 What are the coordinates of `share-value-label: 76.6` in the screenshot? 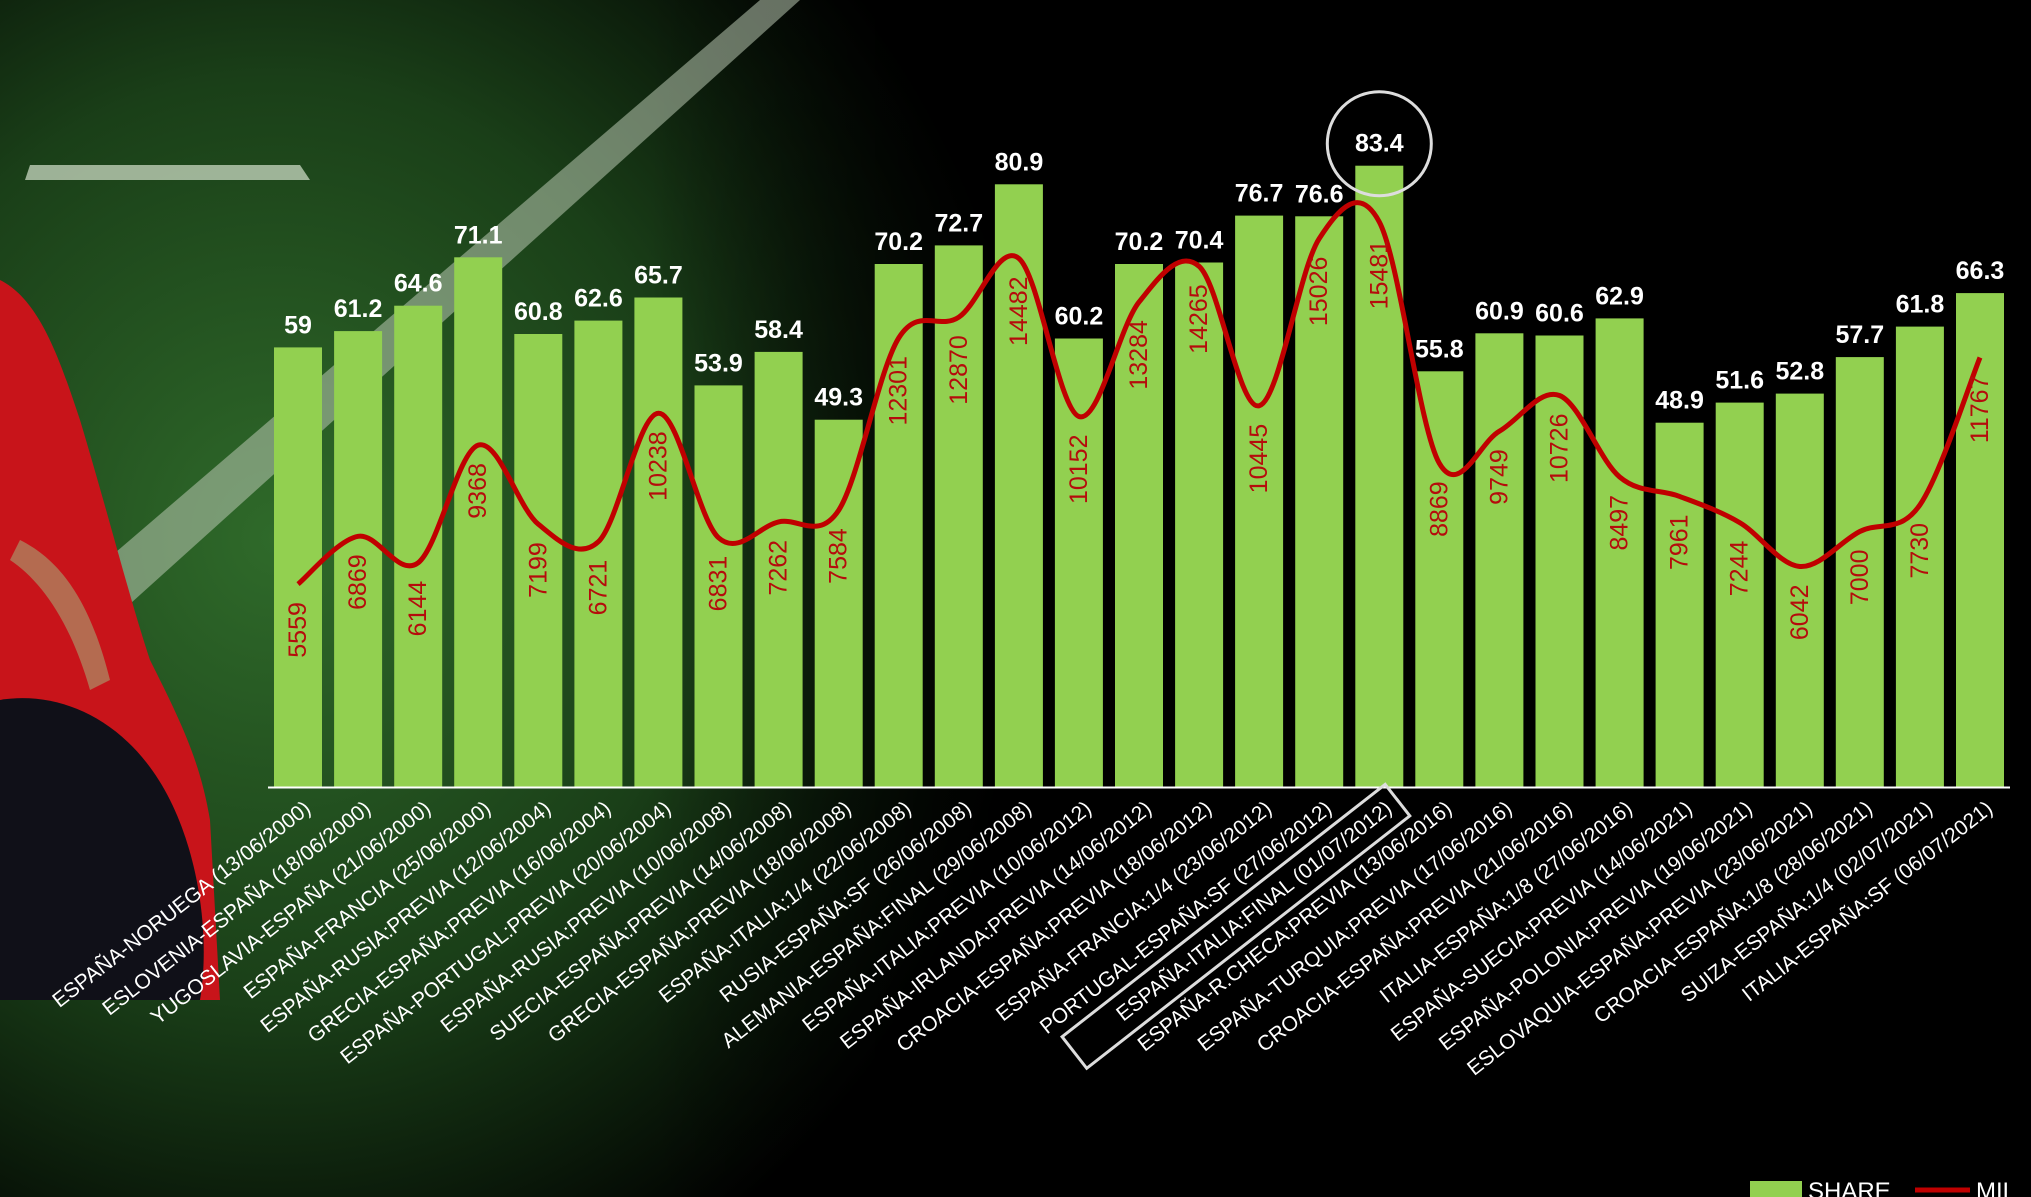 It's located at (1319, 194).